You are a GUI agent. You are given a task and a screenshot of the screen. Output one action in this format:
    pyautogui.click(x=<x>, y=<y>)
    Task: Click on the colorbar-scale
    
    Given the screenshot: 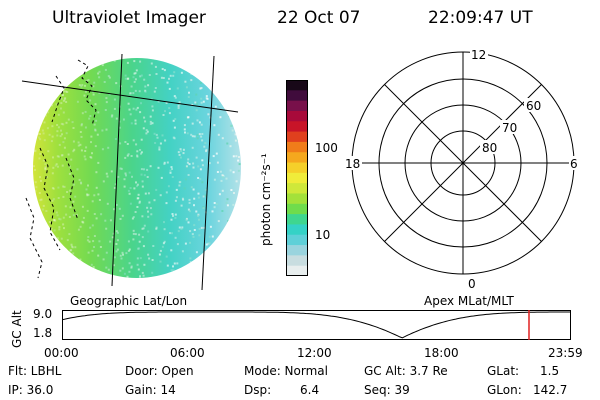 What is the action you would take?
    pyautogui.click(x=297, y=178)
    